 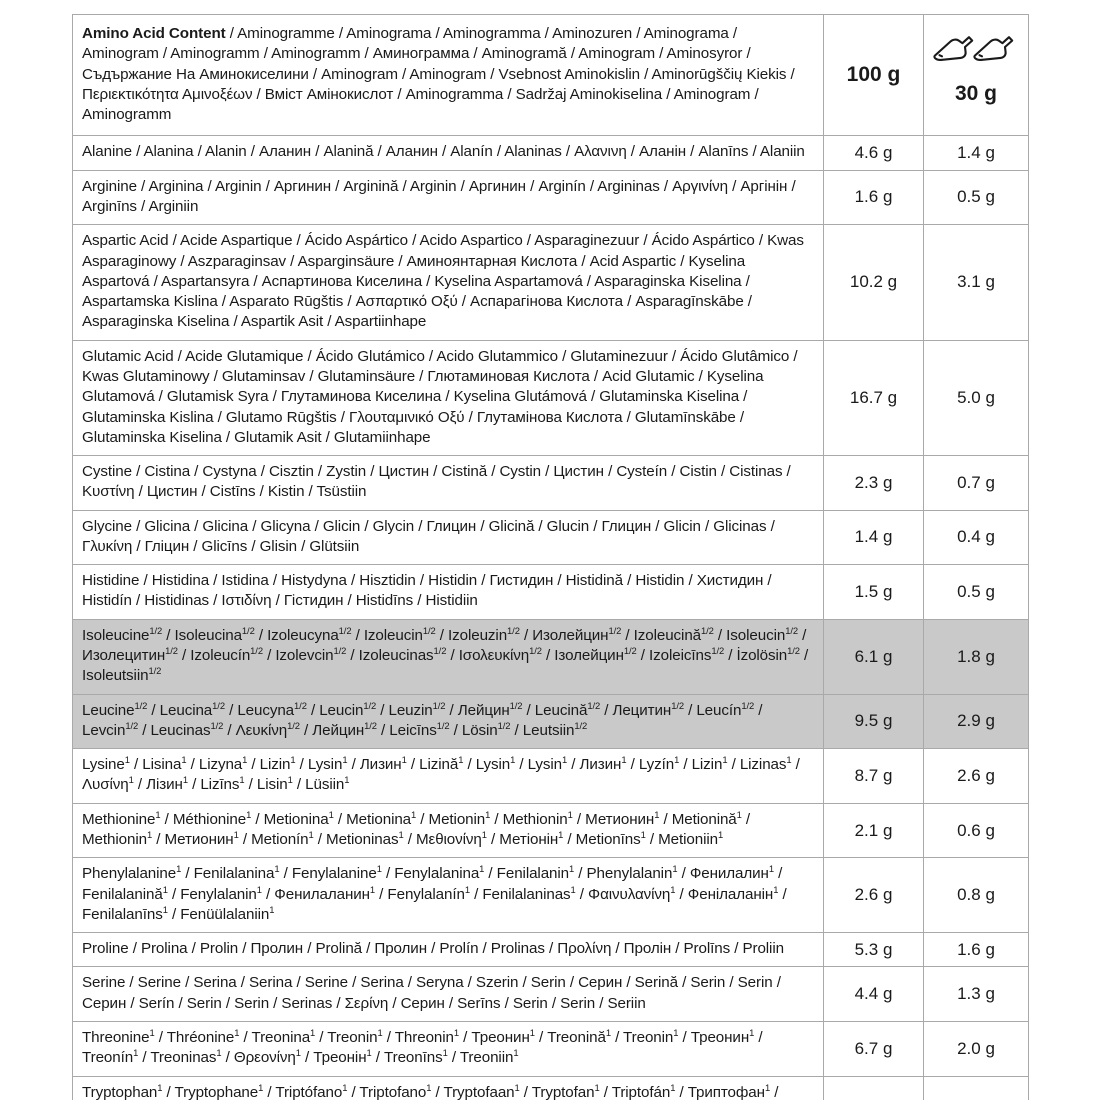 What do you see at coordinates (976, 776) in the screenshot?
I see `value-per-30g: 2.6 g` at bounding box center [976, 776].